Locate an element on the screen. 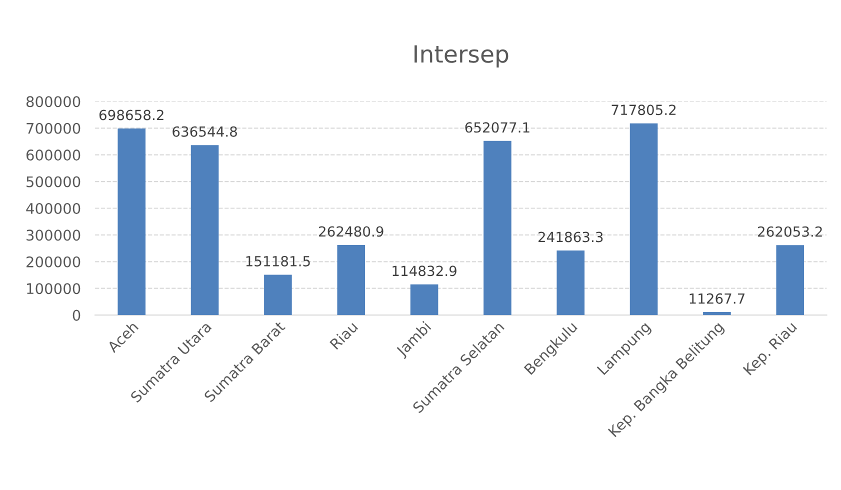 Image resolution: width=841 pixels, height=490 pixels. y-tick-label: 200000 is located at coordinates (53, 262).